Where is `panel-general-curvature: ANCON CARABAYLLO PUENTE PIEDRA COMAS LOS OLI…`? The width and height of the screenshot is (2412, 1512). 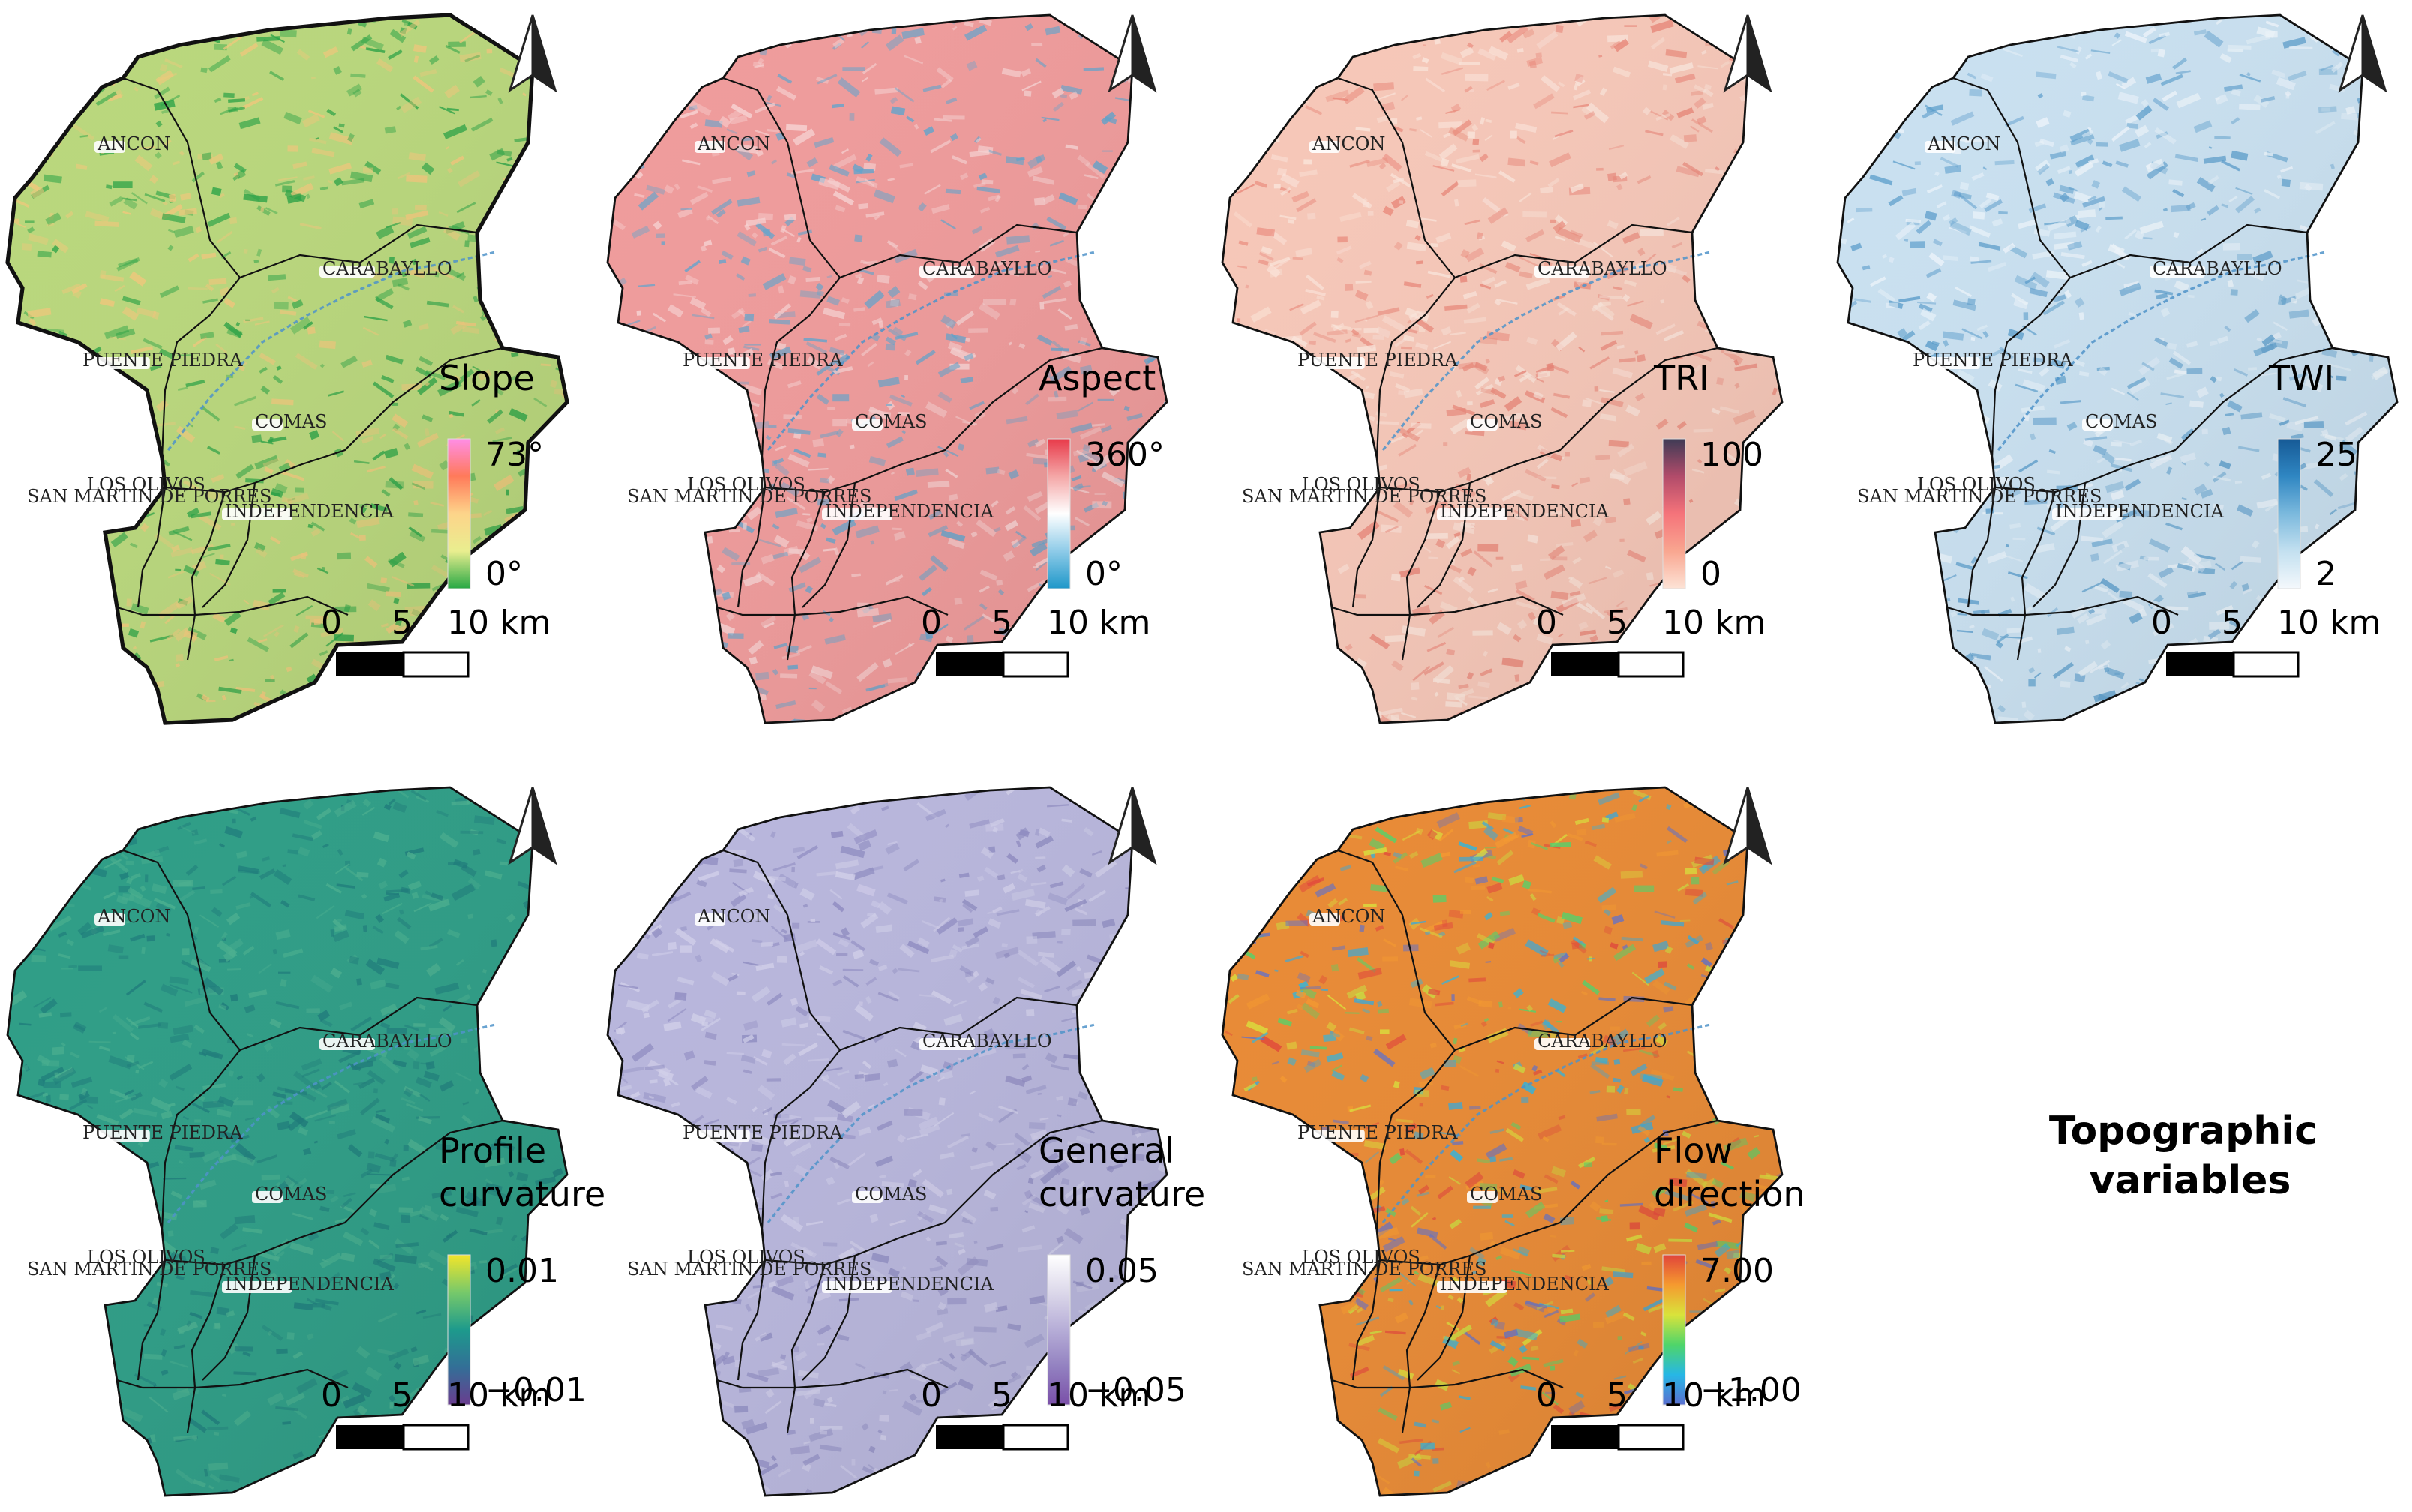 panel-general-curvature: ANCON CARABAYLLO PUENTE PIEDRA COMAS LOS OLI… is located at coordinates (905, 1141).